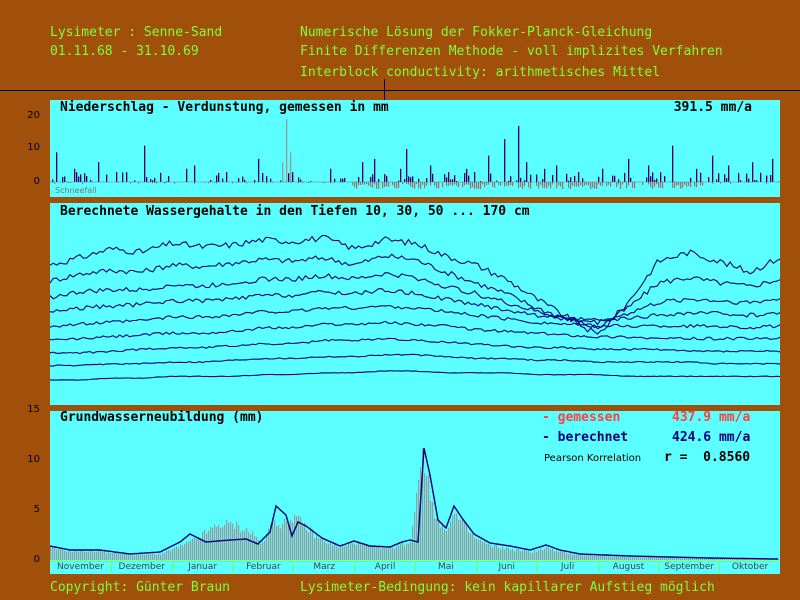 Image resolution: width=800 pixels, height=600 pixels. I want to click on month-label: September, so click(688, 567).